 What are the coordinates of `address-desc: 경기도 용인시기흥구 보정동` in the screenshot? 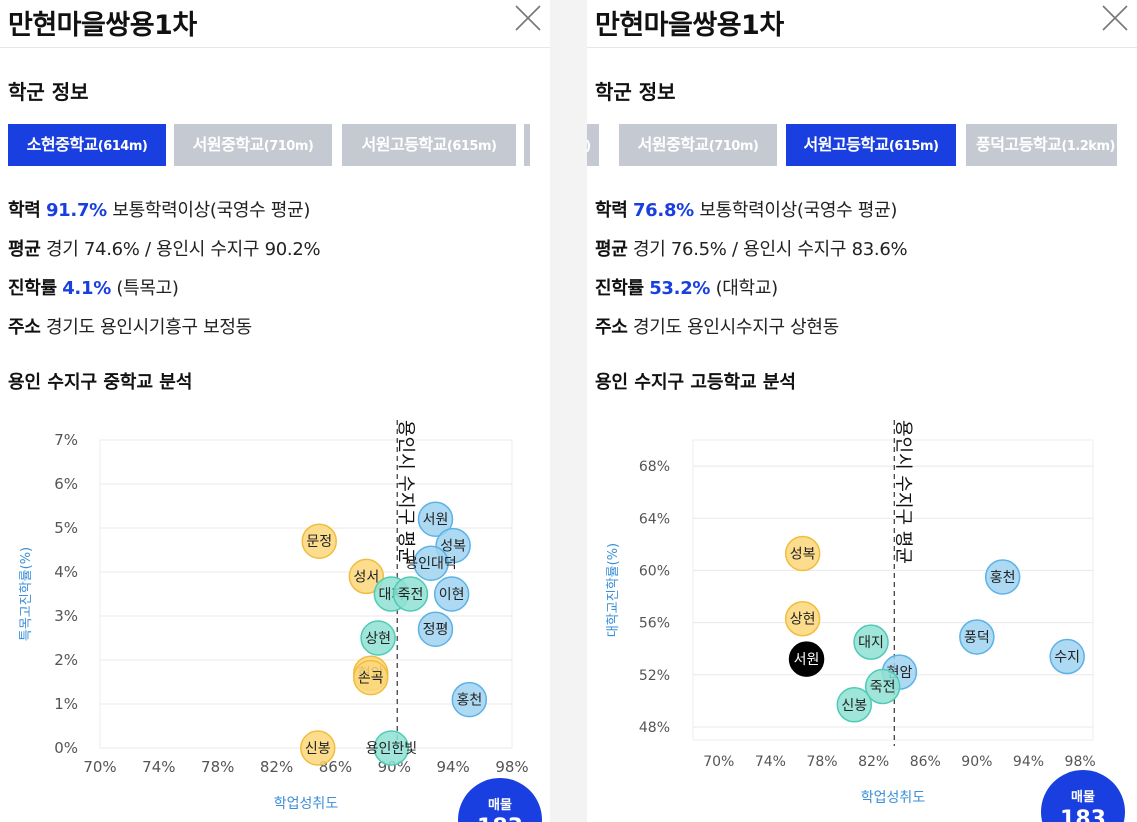 It's located at (146, 327).